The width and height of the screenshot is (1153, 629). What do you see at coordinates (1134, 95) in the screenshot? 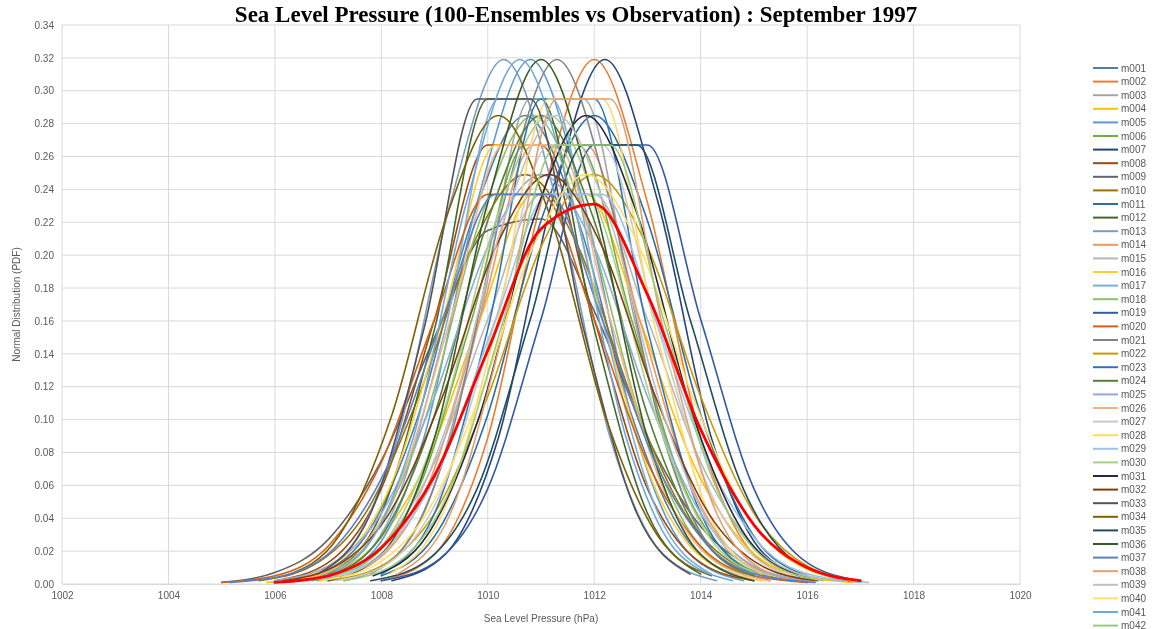
I see `legend-label: m003` at bounding box center [1134, 95].